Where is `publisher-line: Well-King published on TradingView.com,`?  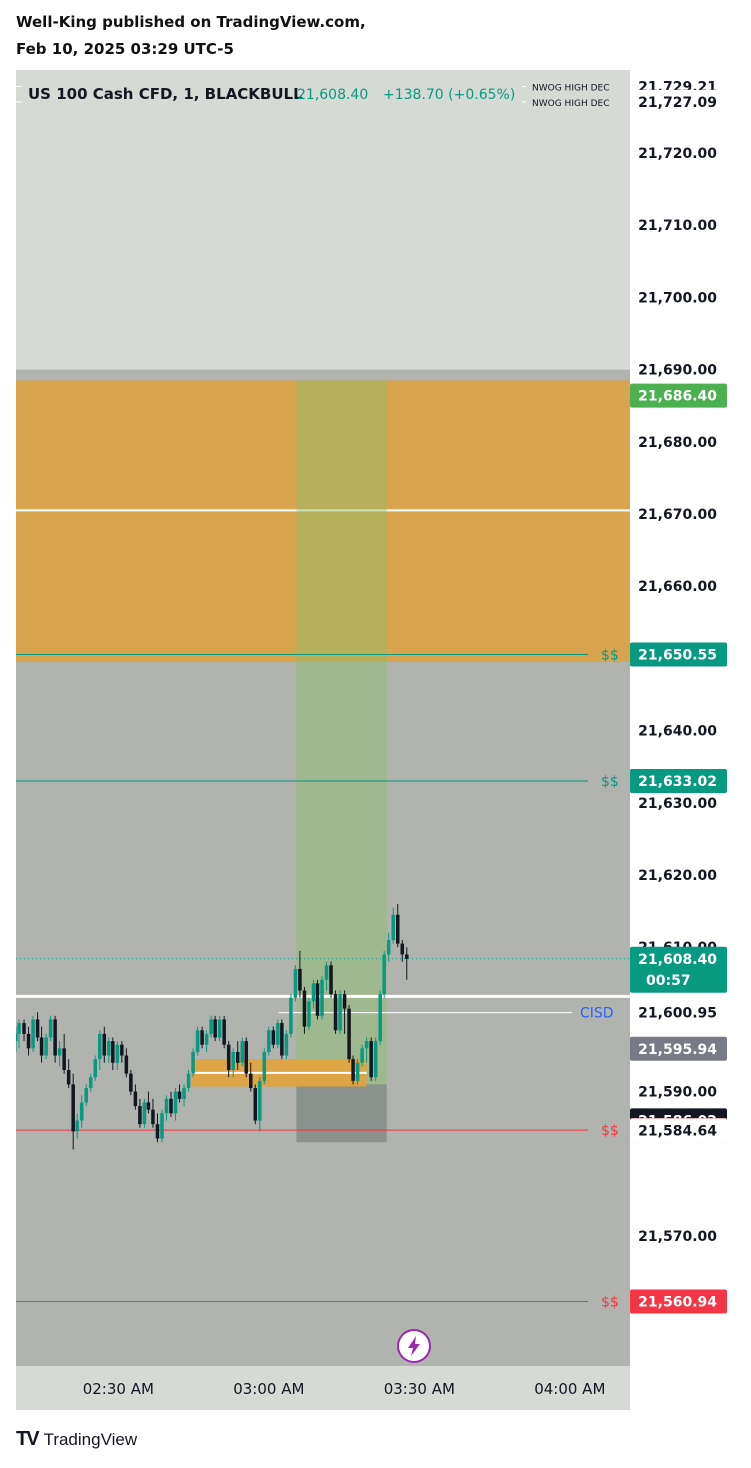
publisher-line: Well-King published on TradingView.com, is located at coordinates (191, 22).